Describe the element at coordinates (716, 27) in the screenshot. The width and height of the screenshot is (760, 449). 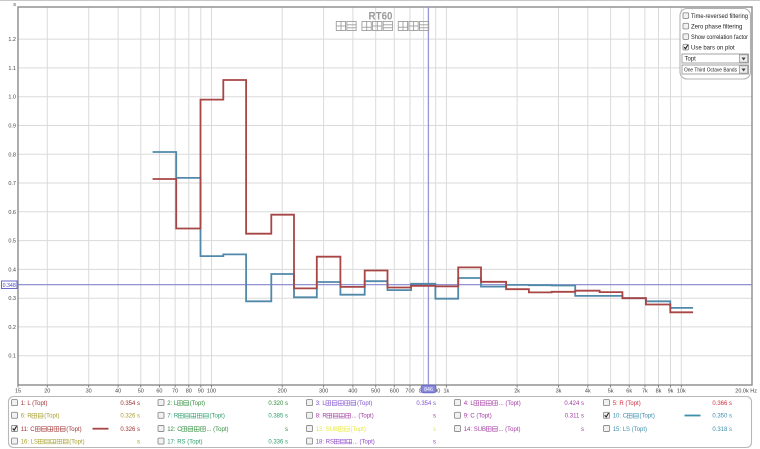
I see `svg-text: Zero phase filtering` at that location.